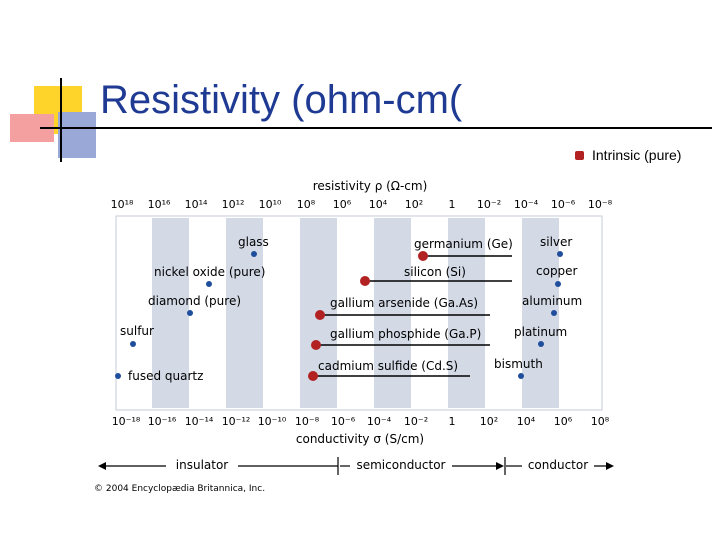 The width and height of the screenshot is (720, 540). What do you see at coordinates (316, 345) in the screenshot?
I see `intrinsic-dot-gallium-phosphide` at bounding box center [316, 345].